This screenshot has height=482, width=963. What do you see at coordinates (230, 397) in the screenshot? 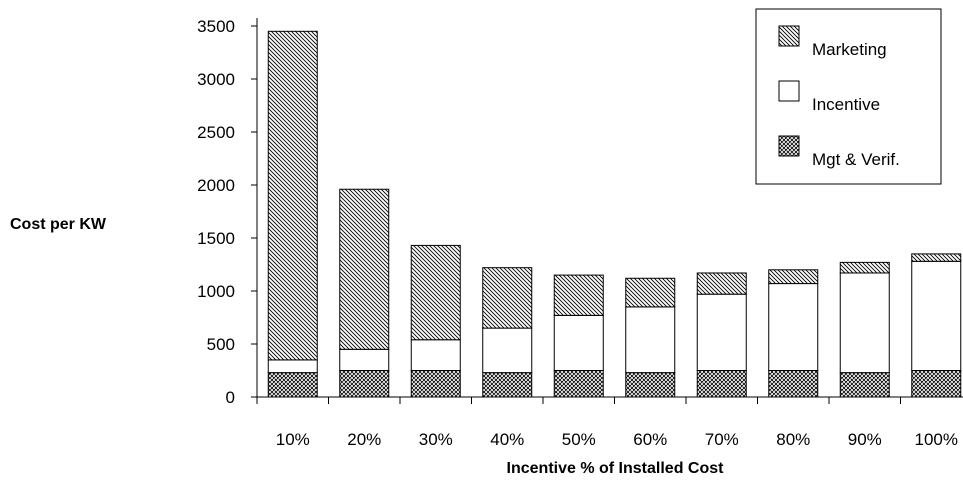
I see `y-tick-label: 0` at bounding box center [230, 397].